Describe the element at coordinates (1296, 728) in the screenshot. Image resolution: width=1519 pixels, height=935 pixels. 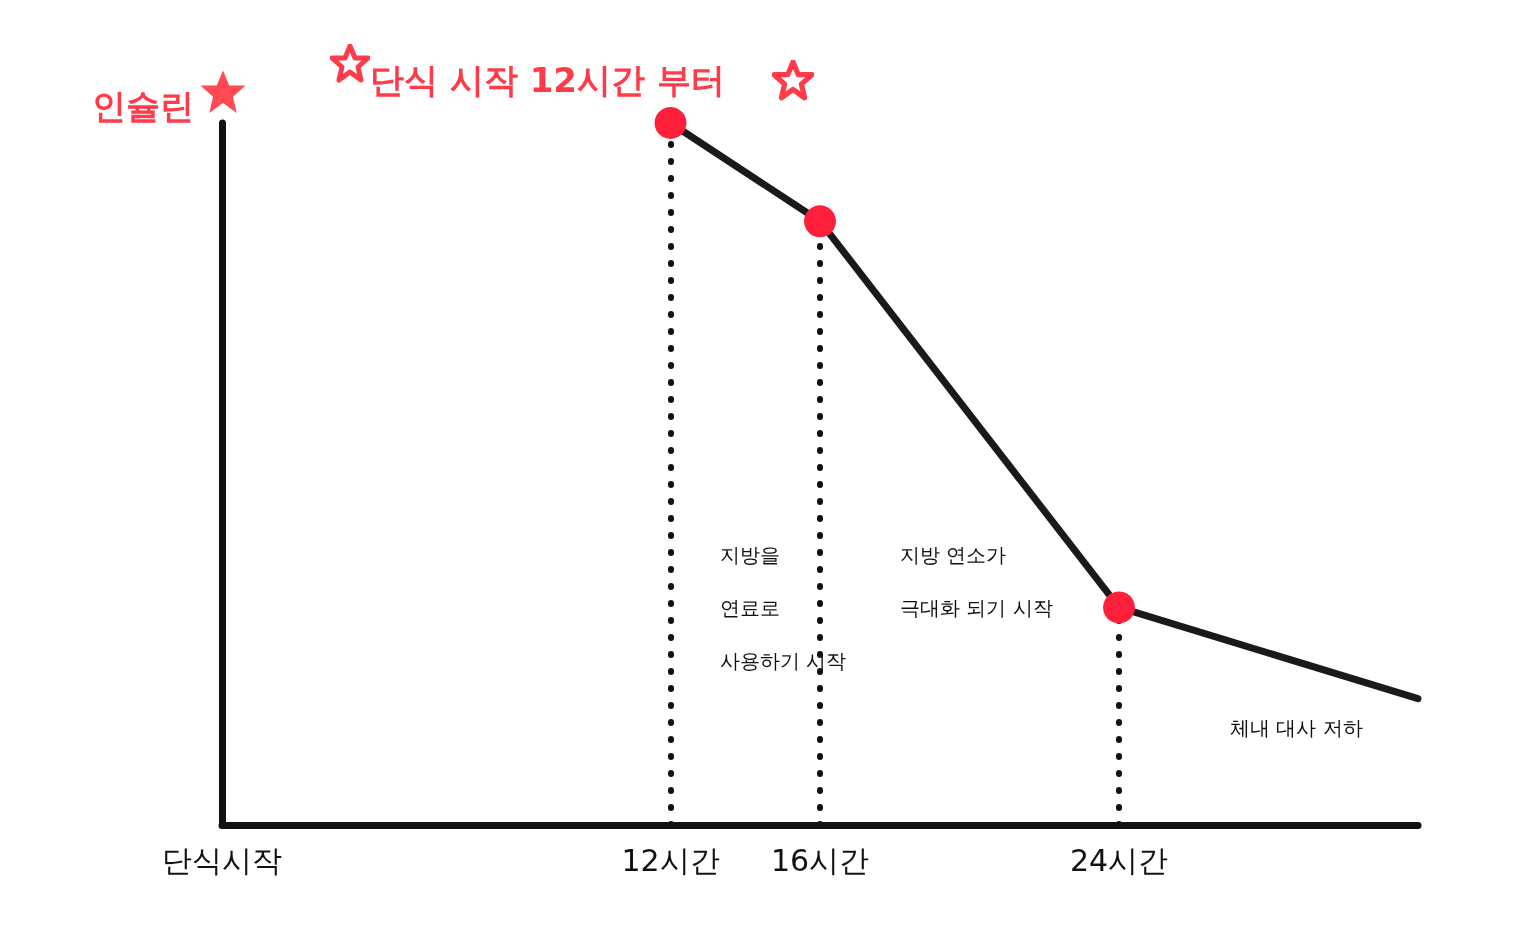
I see `annotation: 체내 대사 저하` at that location.